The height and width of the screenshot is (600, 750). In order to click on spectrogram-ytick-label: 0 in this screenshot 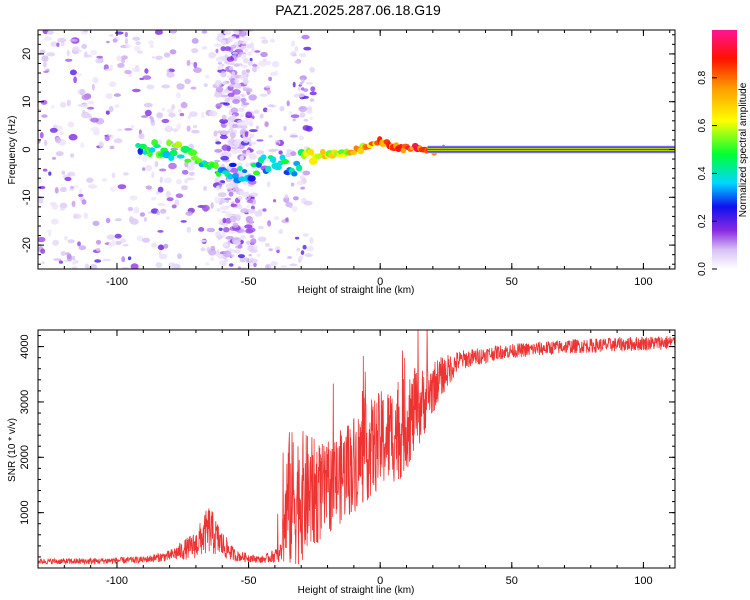, I will do `click(27, 149)`.